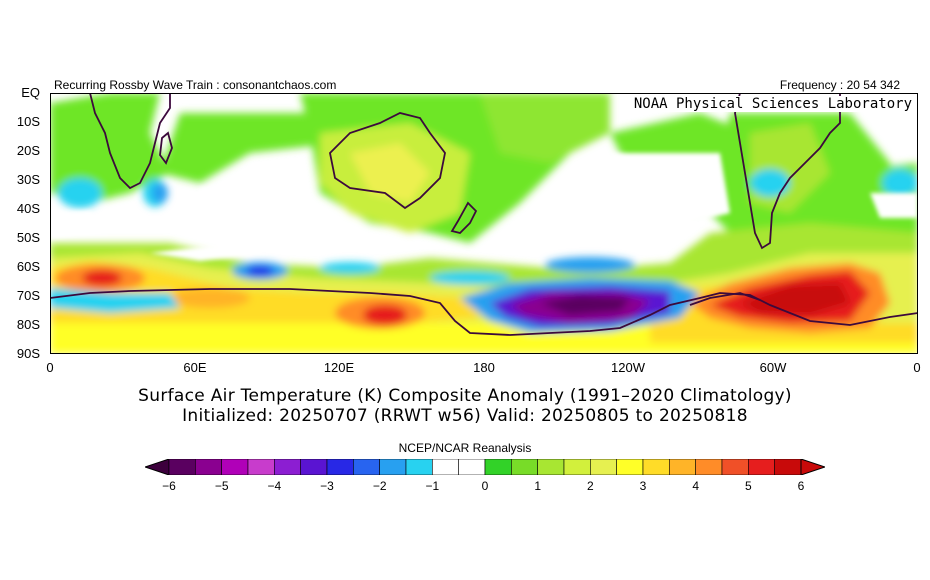  Describe the element at coordinates (465, 448) in the screenshot. I see `colorbar-title: NCEP/NCAR Reanalysis` at that location.